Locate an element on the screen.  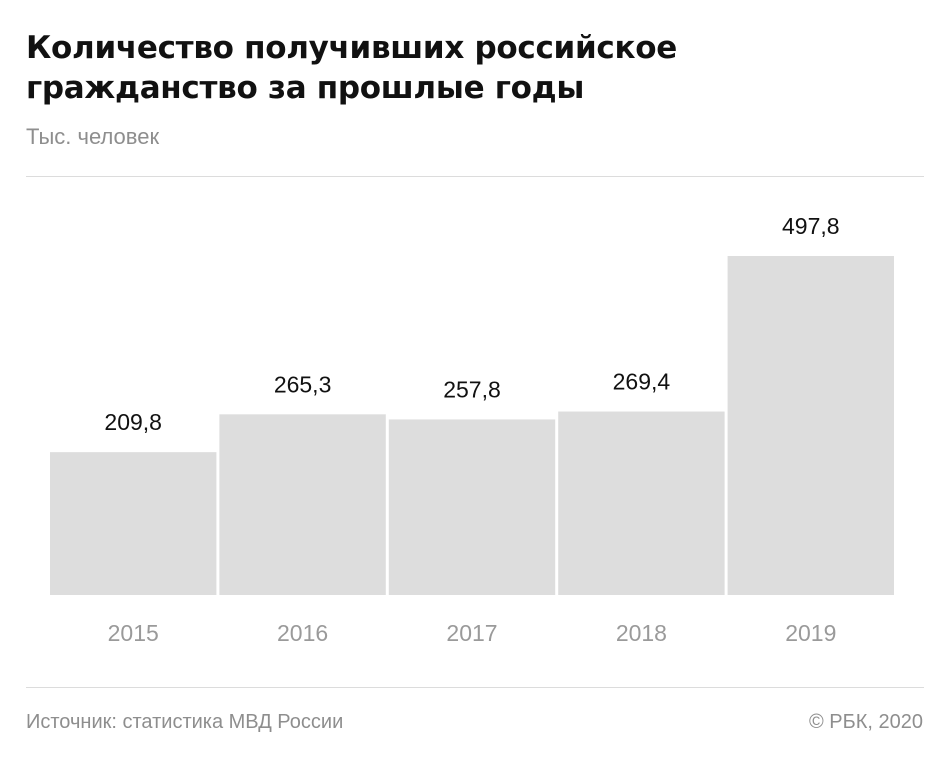
source-note: Источник: статистика МВД России is located at coordinates (185, 722).